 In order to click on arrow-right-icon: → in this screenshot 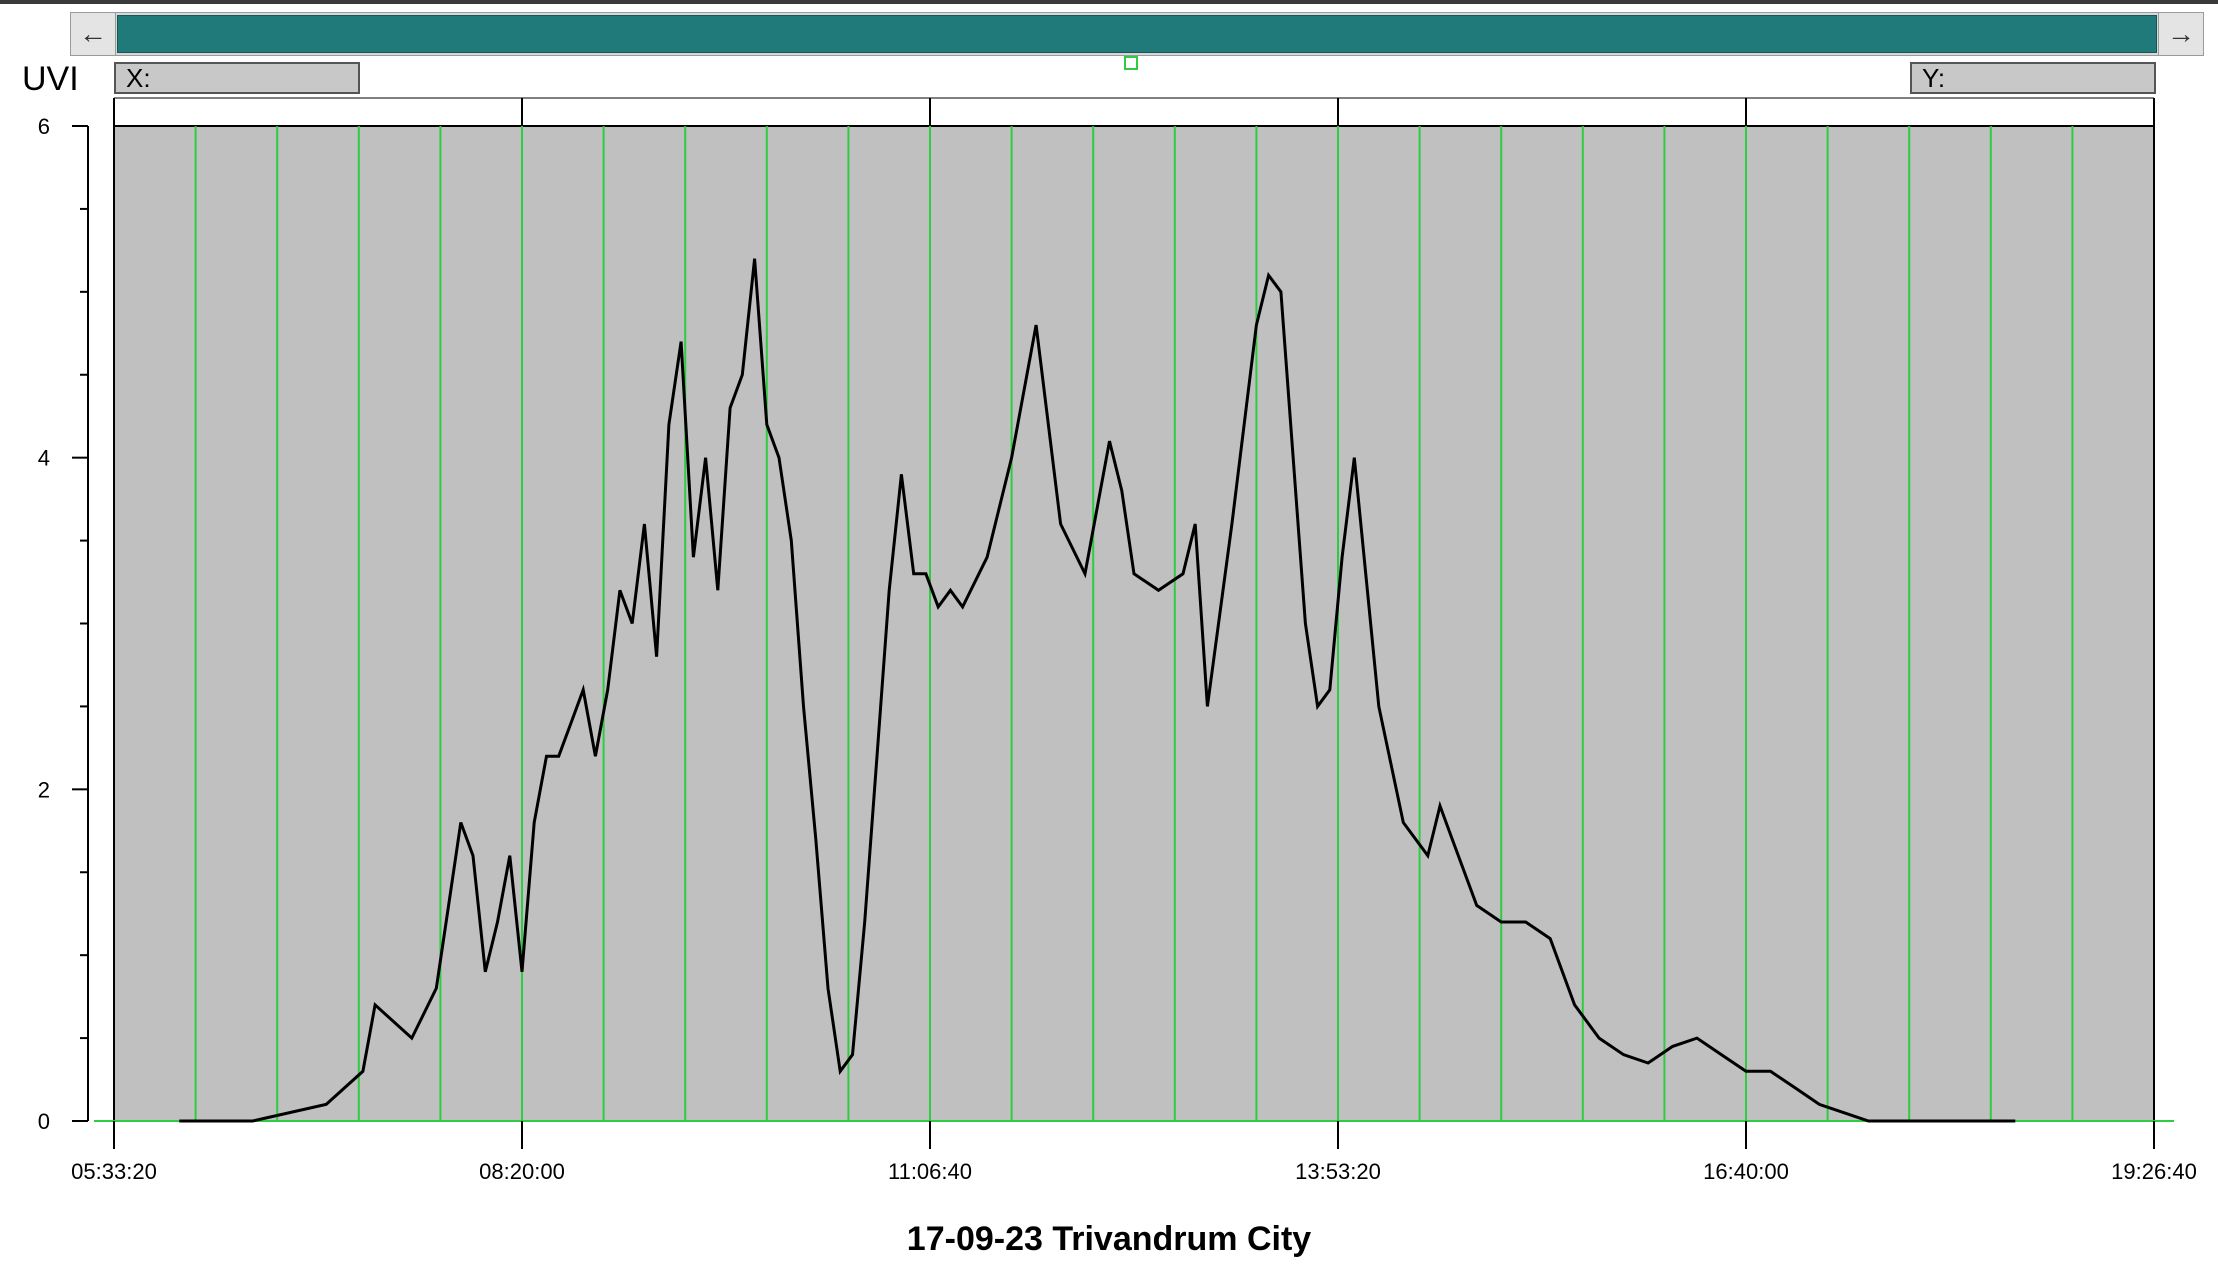, I will do `click(2180, 34)`.